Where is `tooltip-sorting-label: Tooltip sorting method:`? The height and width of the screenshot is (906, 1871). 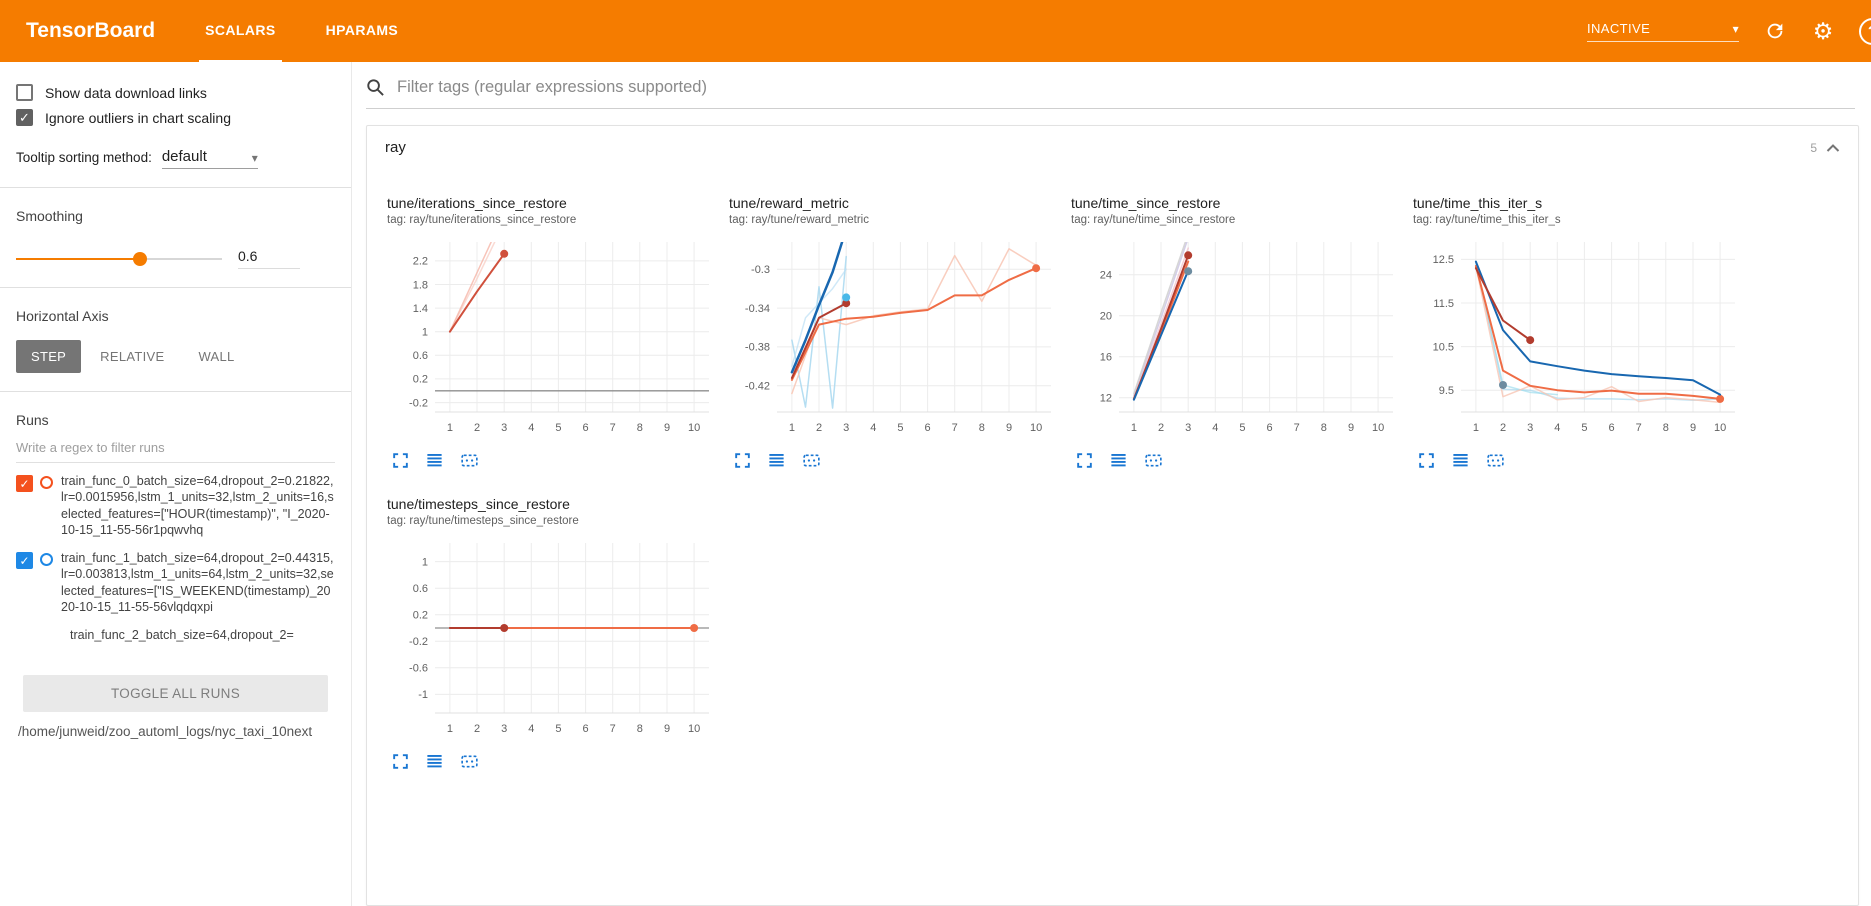
tooltip-sorting-label: Tooltip sorting method: is located at coordinates (84, 157).